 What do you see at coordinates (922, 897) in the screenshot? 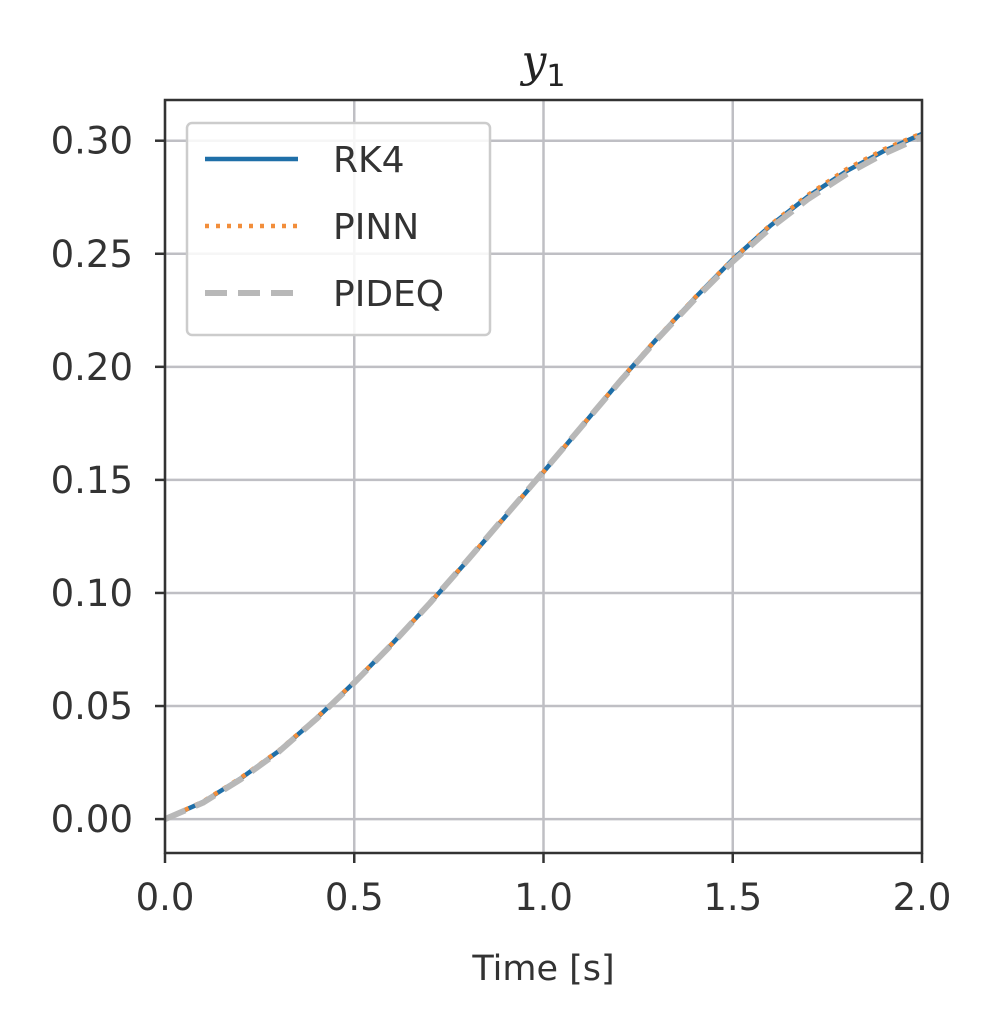
I see `x-tick-label: 2.0` at bounding box center [922, 897].